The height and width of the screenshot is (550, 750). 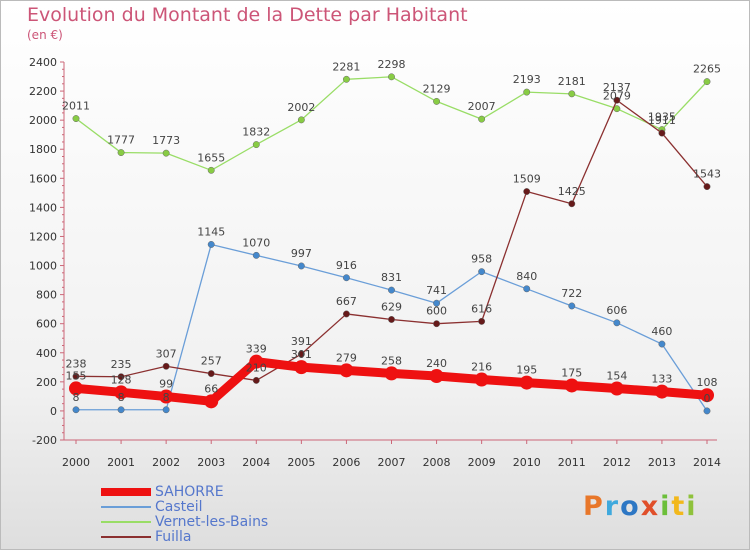 I want to click on y-tick-label: 1600, so click(x=43, y=178).